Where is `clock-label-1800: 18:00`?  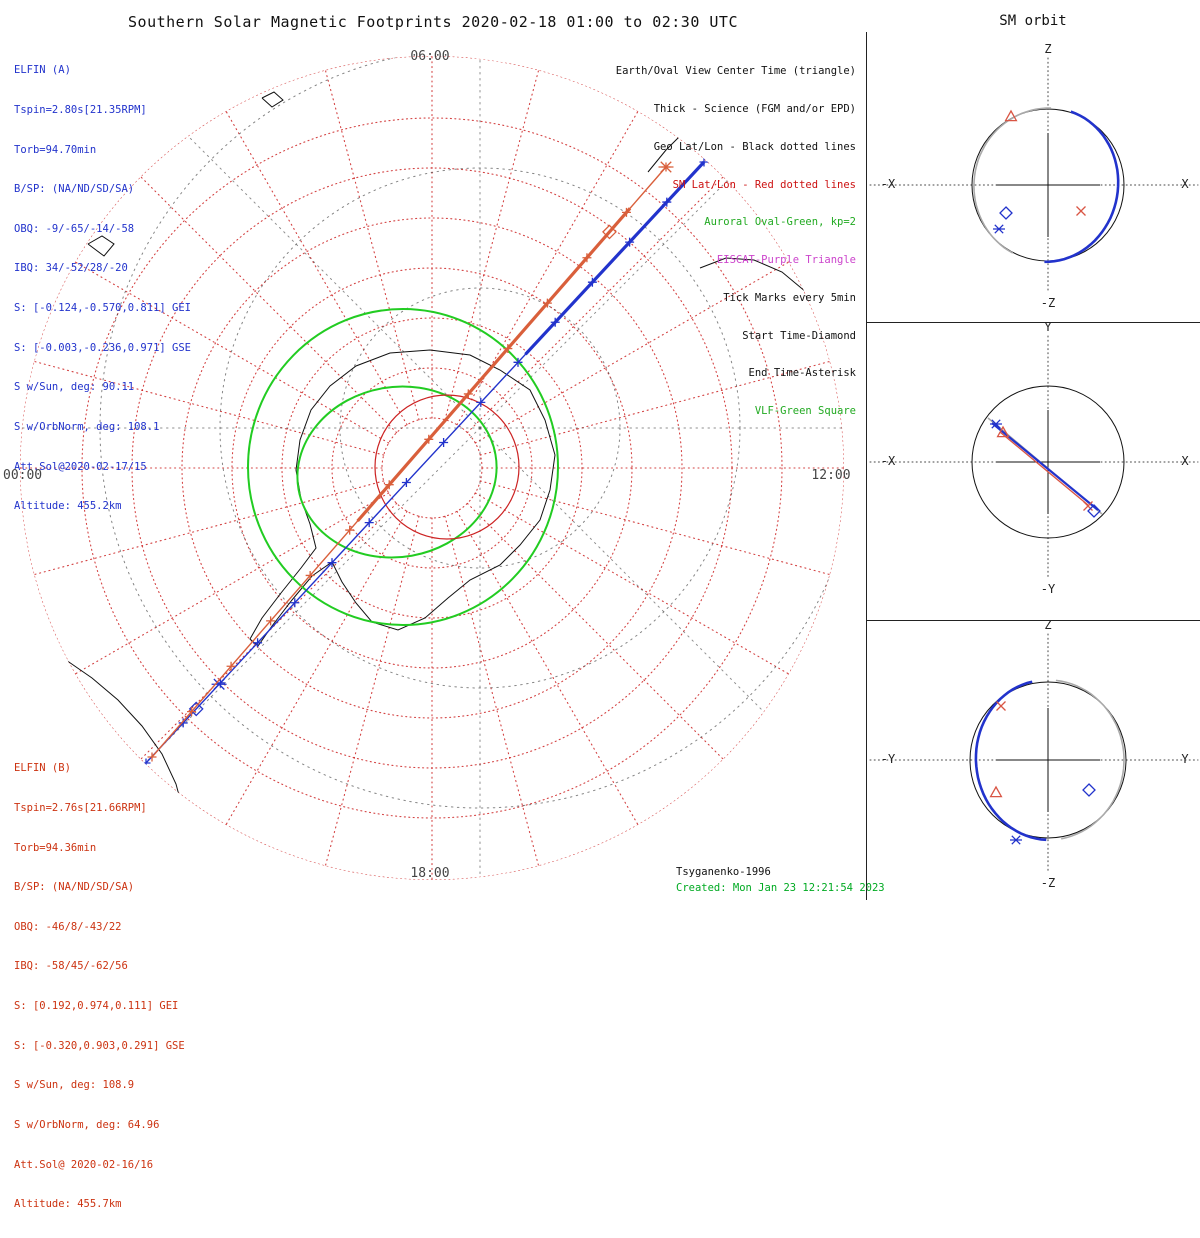 clock-label-1800: 18:00 is located at coordinates (430, 873).